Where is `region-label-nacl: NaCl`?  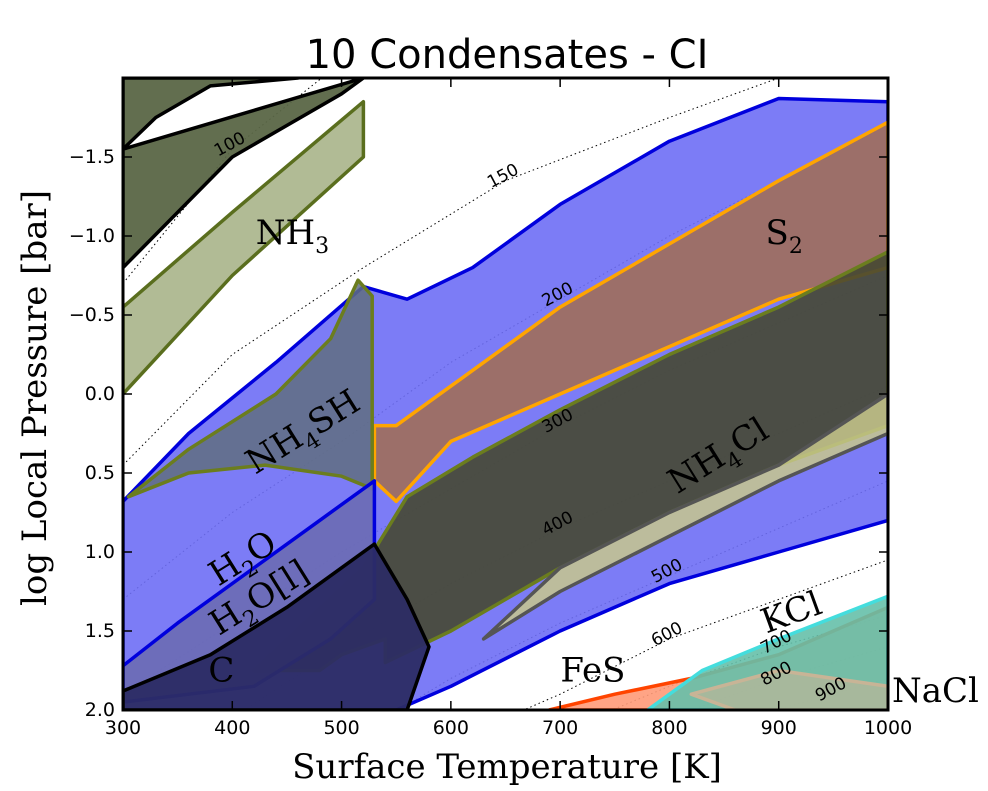 region-label-nacl: NaCl is located at coordinates (935, 691).